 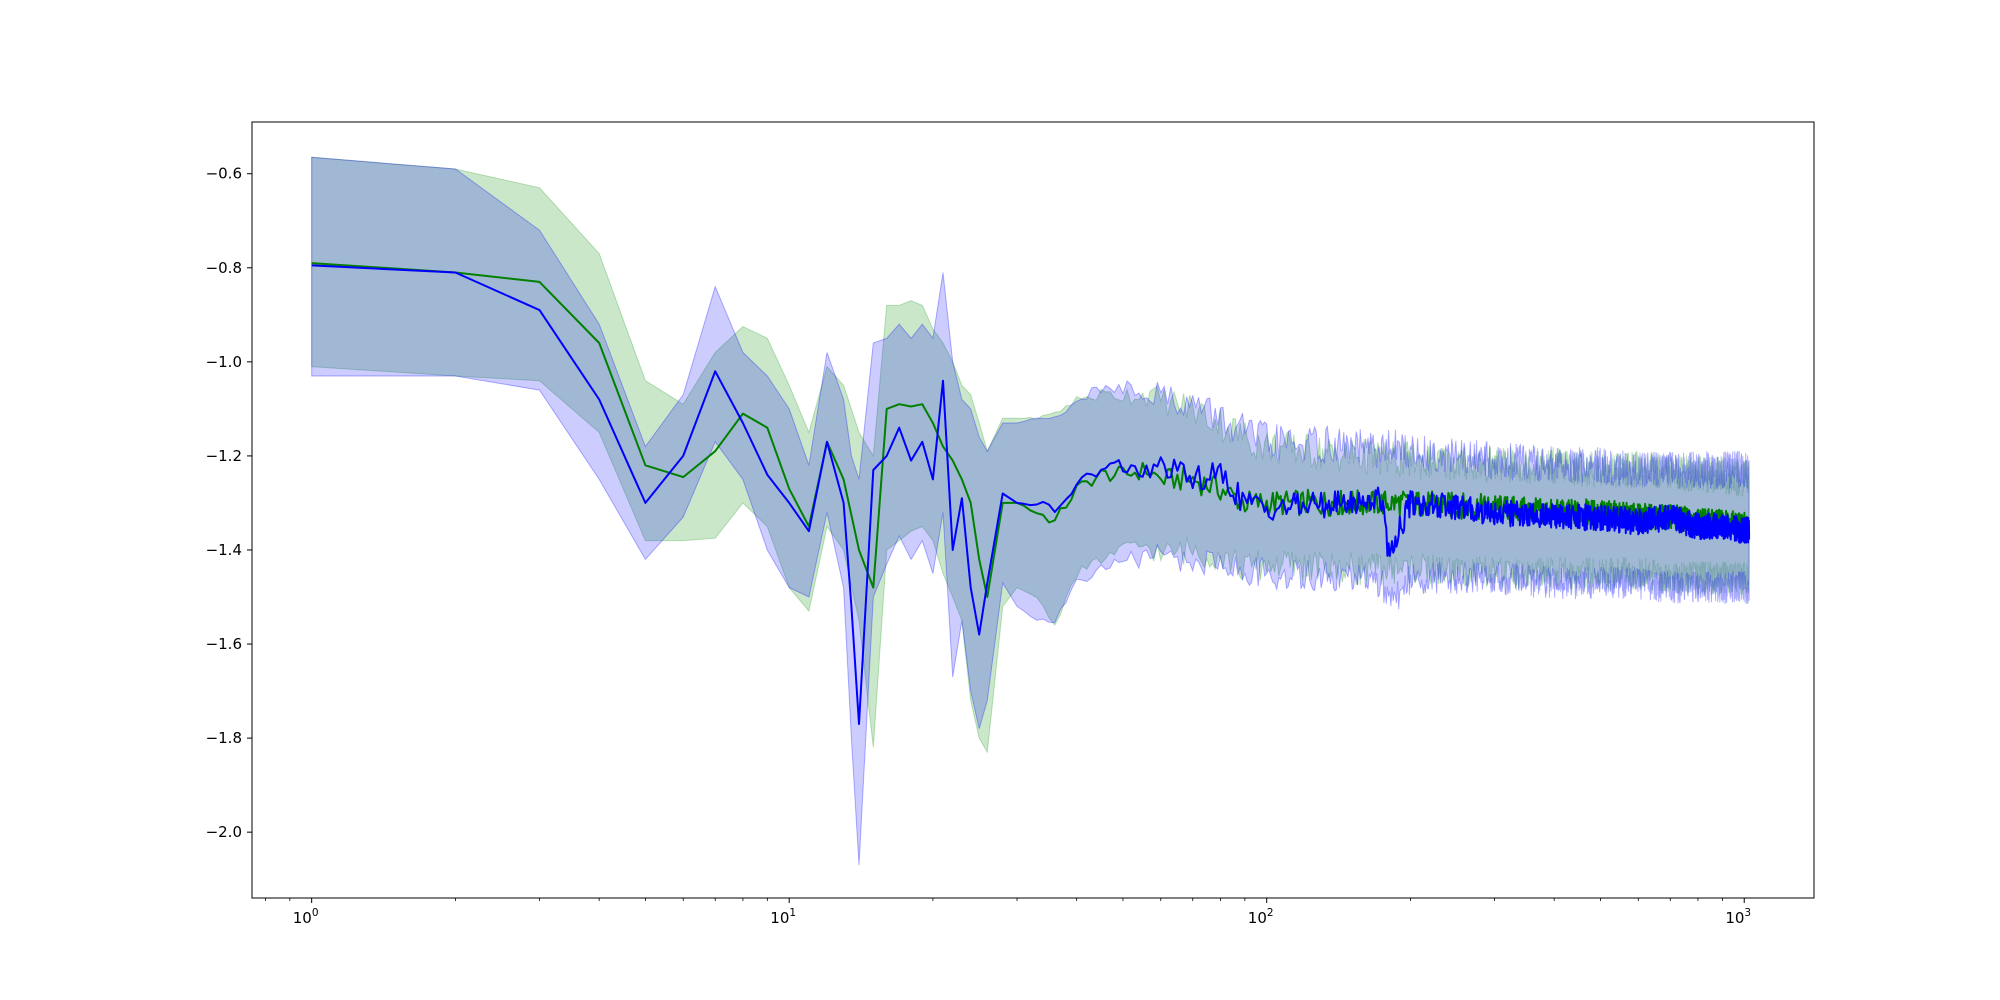 I want to click on y-tick-label: −1.0, so click(x=224, y=362).